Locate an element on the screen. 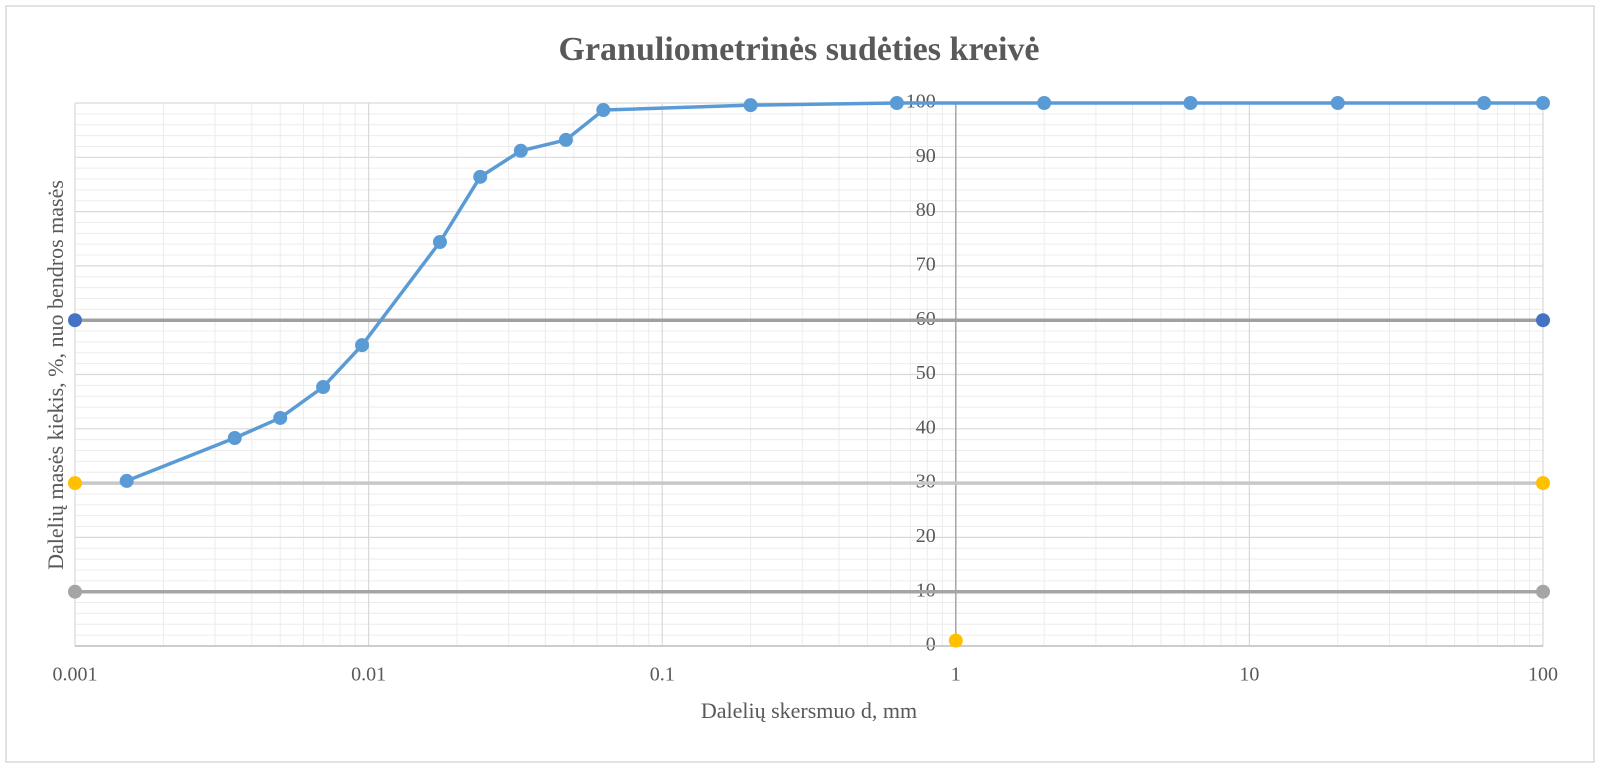 This screenshot has height=766, width=1598. y-tick-label: 0 is located at coordinates (931, 645).